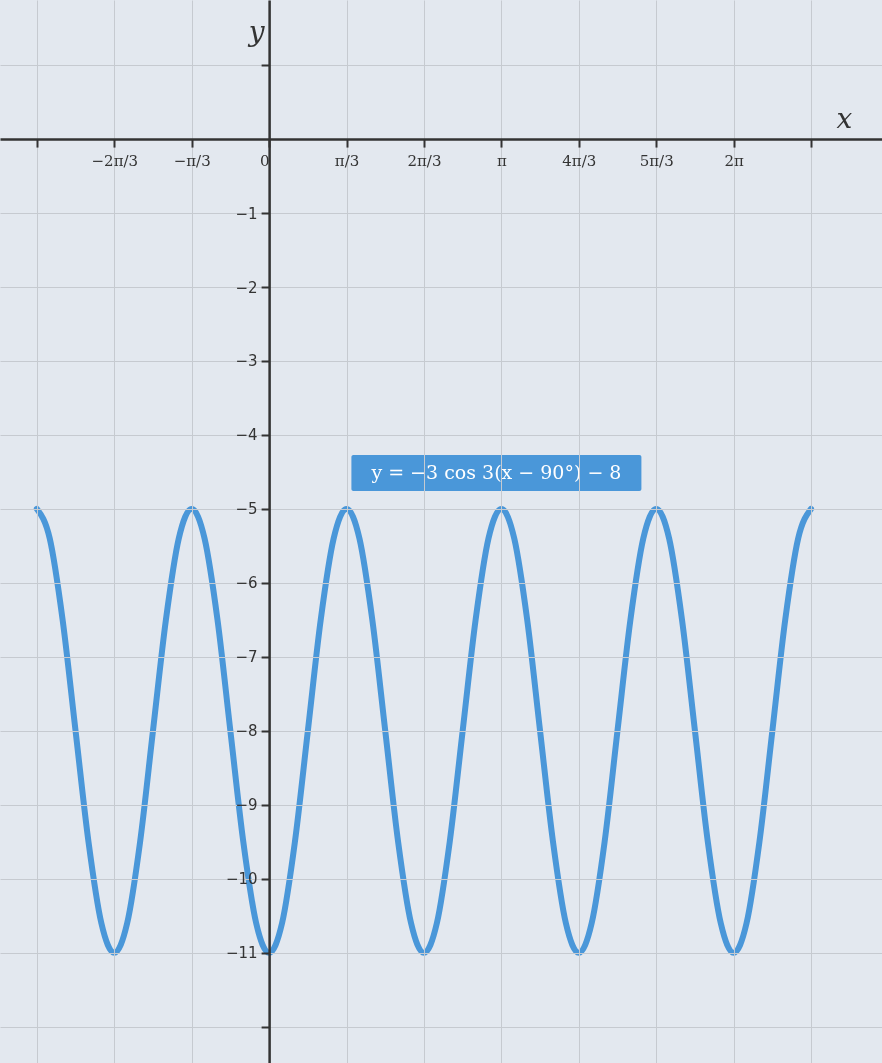 This screenshot has width=882, height=1063. What do you see at coordinates (256, 31) in the screenshot?
I see `y-axis-title: y` at bounding box center [256, 31].